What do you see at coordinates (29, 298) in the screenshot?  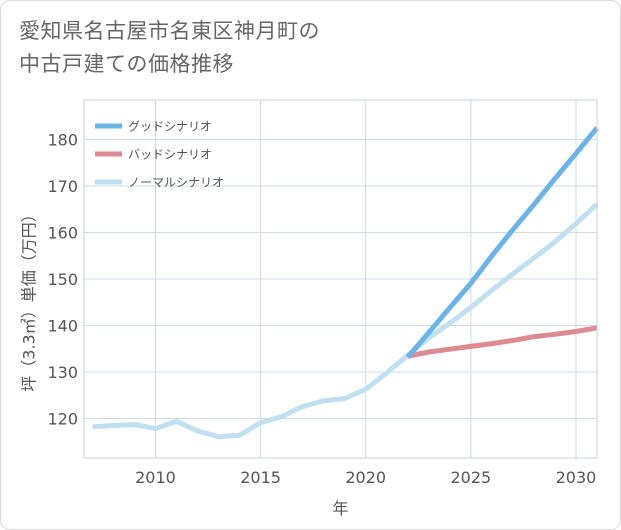 I see `y-axis-title: 坪（3.3㎡）単価（万円）` at bounding box center [29, 298].